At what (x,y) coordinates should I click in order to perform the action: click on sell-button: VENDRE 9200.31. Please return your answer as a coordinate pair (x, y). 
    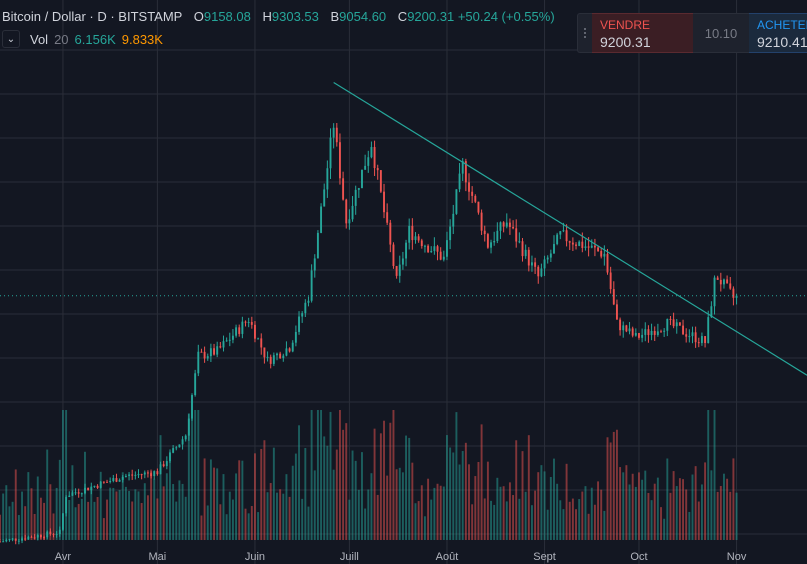
    Looking at the image, I should click on (642, 33).